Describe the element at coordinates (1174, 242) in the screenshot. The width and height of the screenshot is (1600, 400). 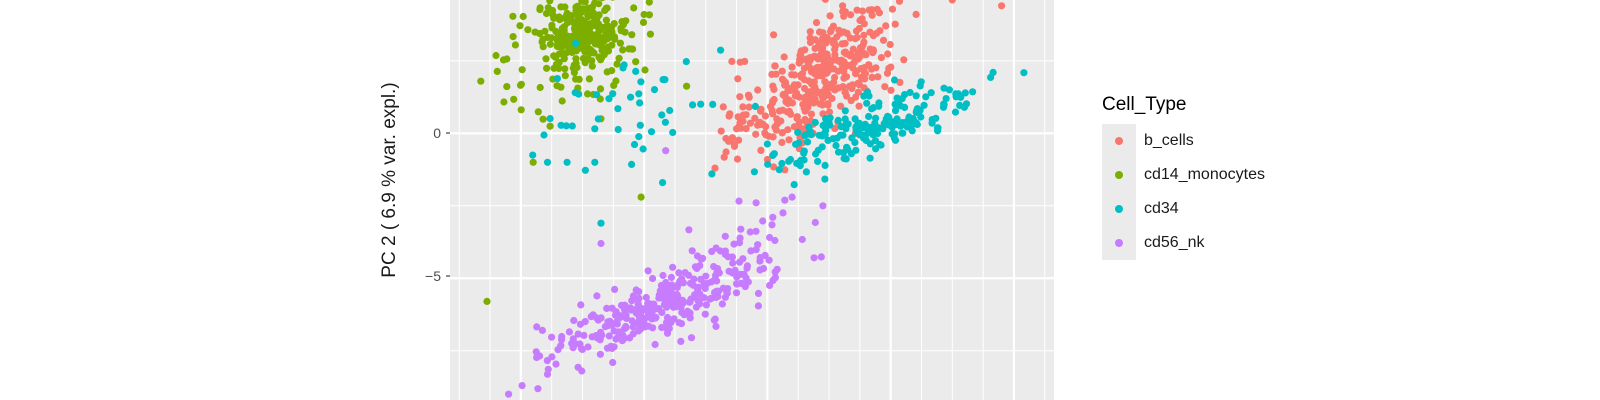
I see `legend-label: cd56_nk` at that location.